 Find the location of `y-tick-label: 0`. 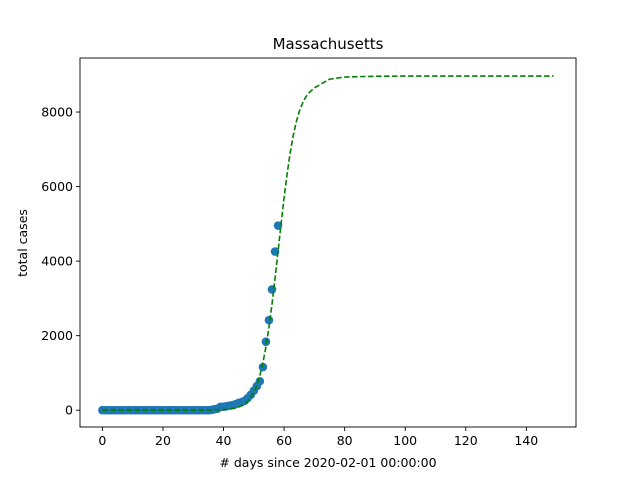

y-tick-label: 0 is located at coordinates (69, 410).